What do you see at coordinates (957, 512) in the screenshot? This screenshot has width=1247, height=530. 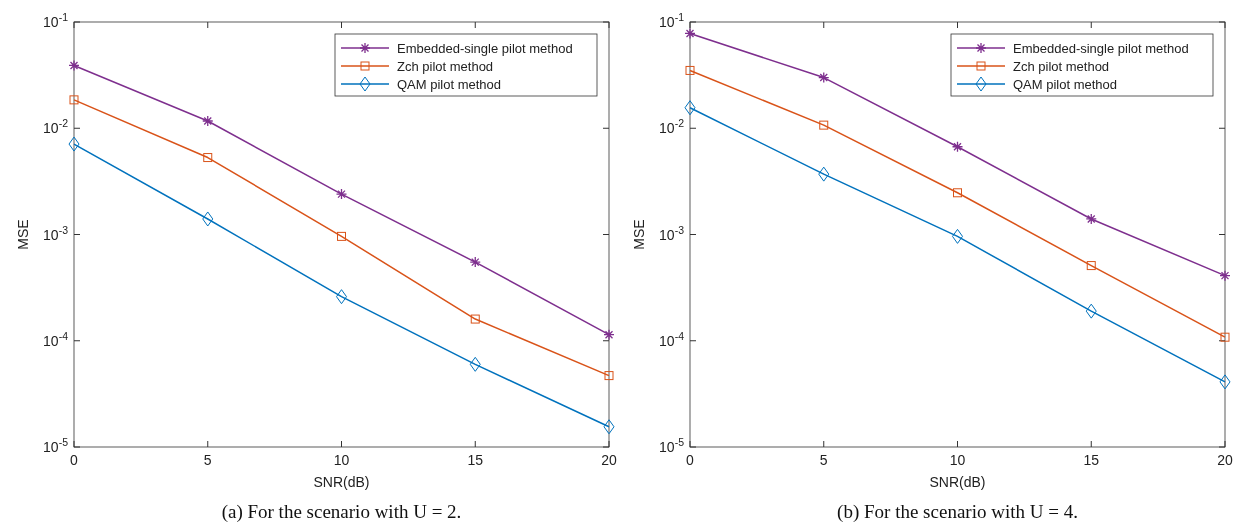 I see `text: (b) For the scenario with U = 4.` at bounding box center [957, 512].